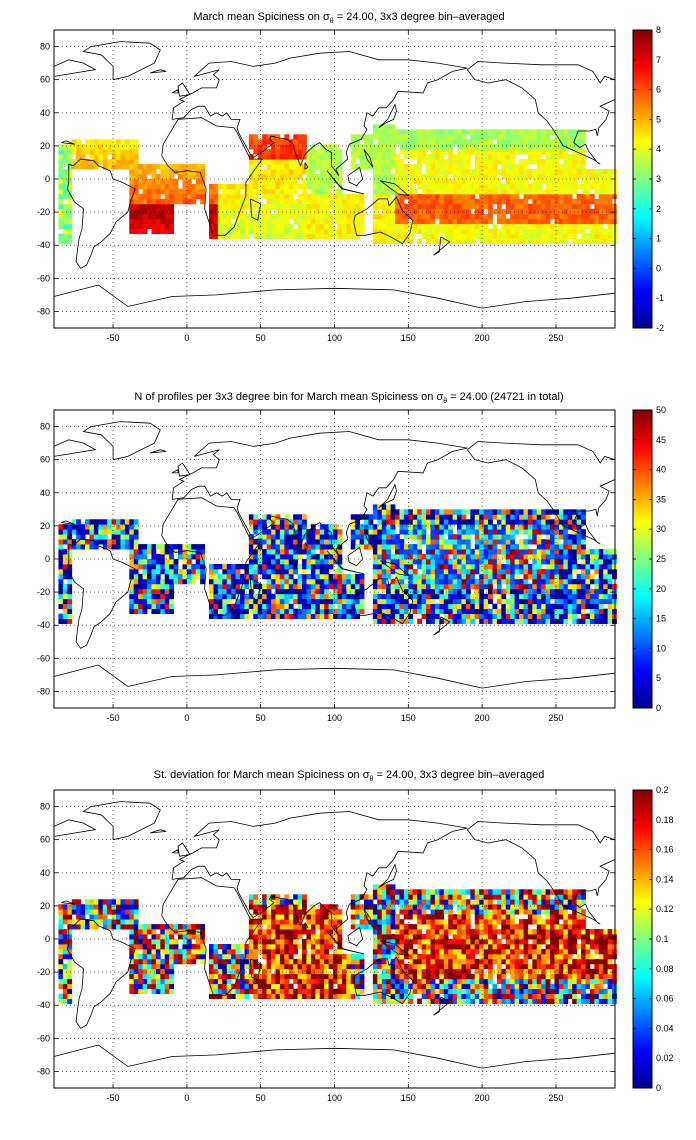  I want to click on coastline-path, so click(541, 113).